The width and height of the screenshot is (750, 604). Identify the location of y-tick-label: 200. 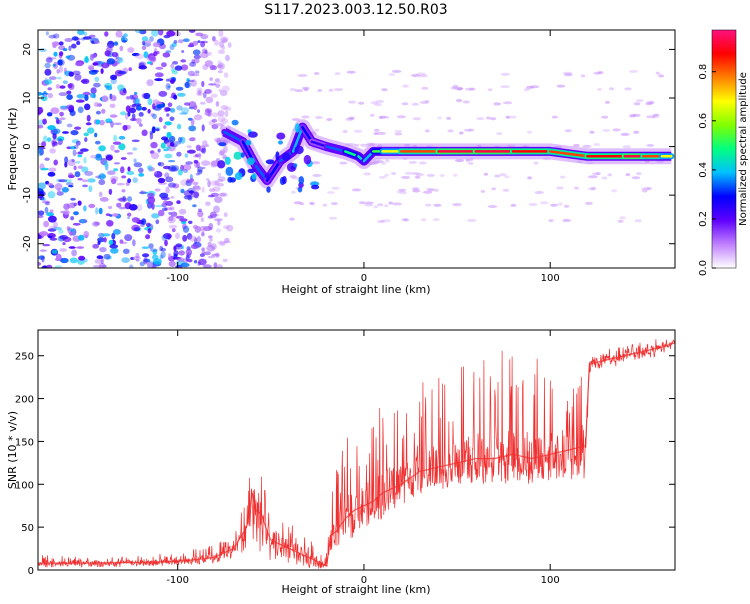
(24, 400).